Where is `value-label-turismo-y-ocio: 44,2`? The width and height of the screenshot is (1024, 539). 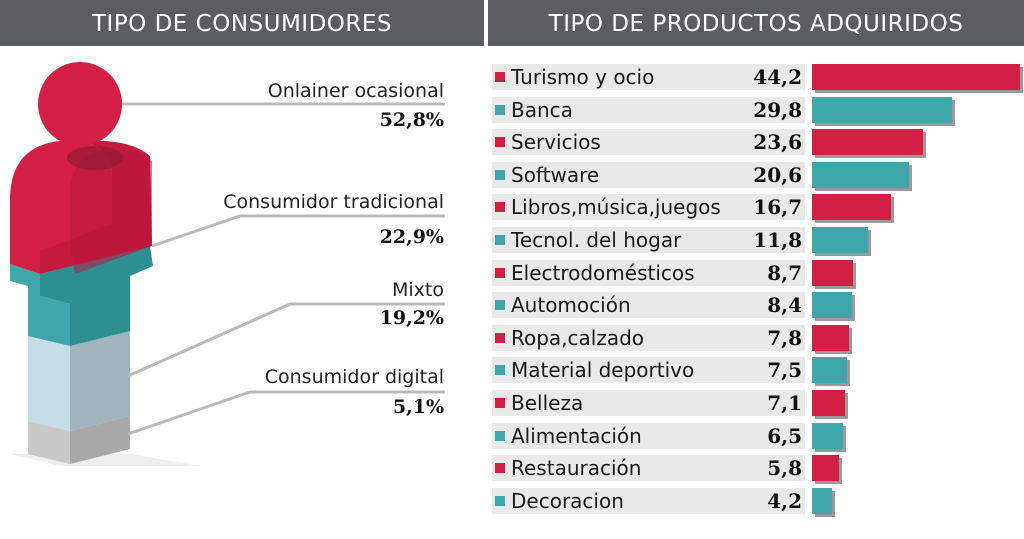 value-label-turismo-y-ocio: 44,2 is located at coordinates (777, 77).